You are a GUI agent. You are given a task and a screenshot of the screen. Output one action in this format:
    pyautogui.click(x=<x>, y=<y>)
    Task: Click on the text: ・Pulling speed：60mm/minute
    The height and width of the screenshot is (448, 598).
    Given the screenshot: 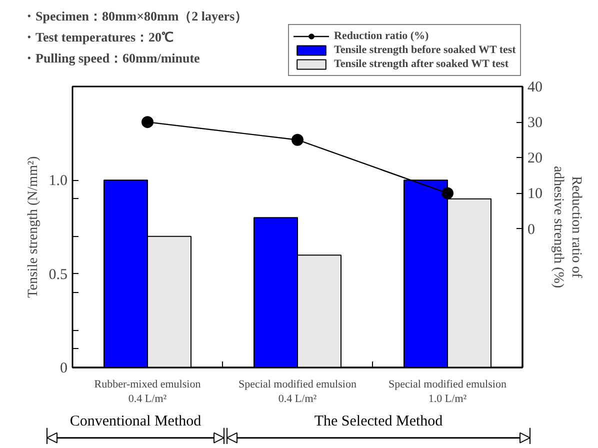 What is the action you would take?
    pyautogui.click(x=111, y=58)
    